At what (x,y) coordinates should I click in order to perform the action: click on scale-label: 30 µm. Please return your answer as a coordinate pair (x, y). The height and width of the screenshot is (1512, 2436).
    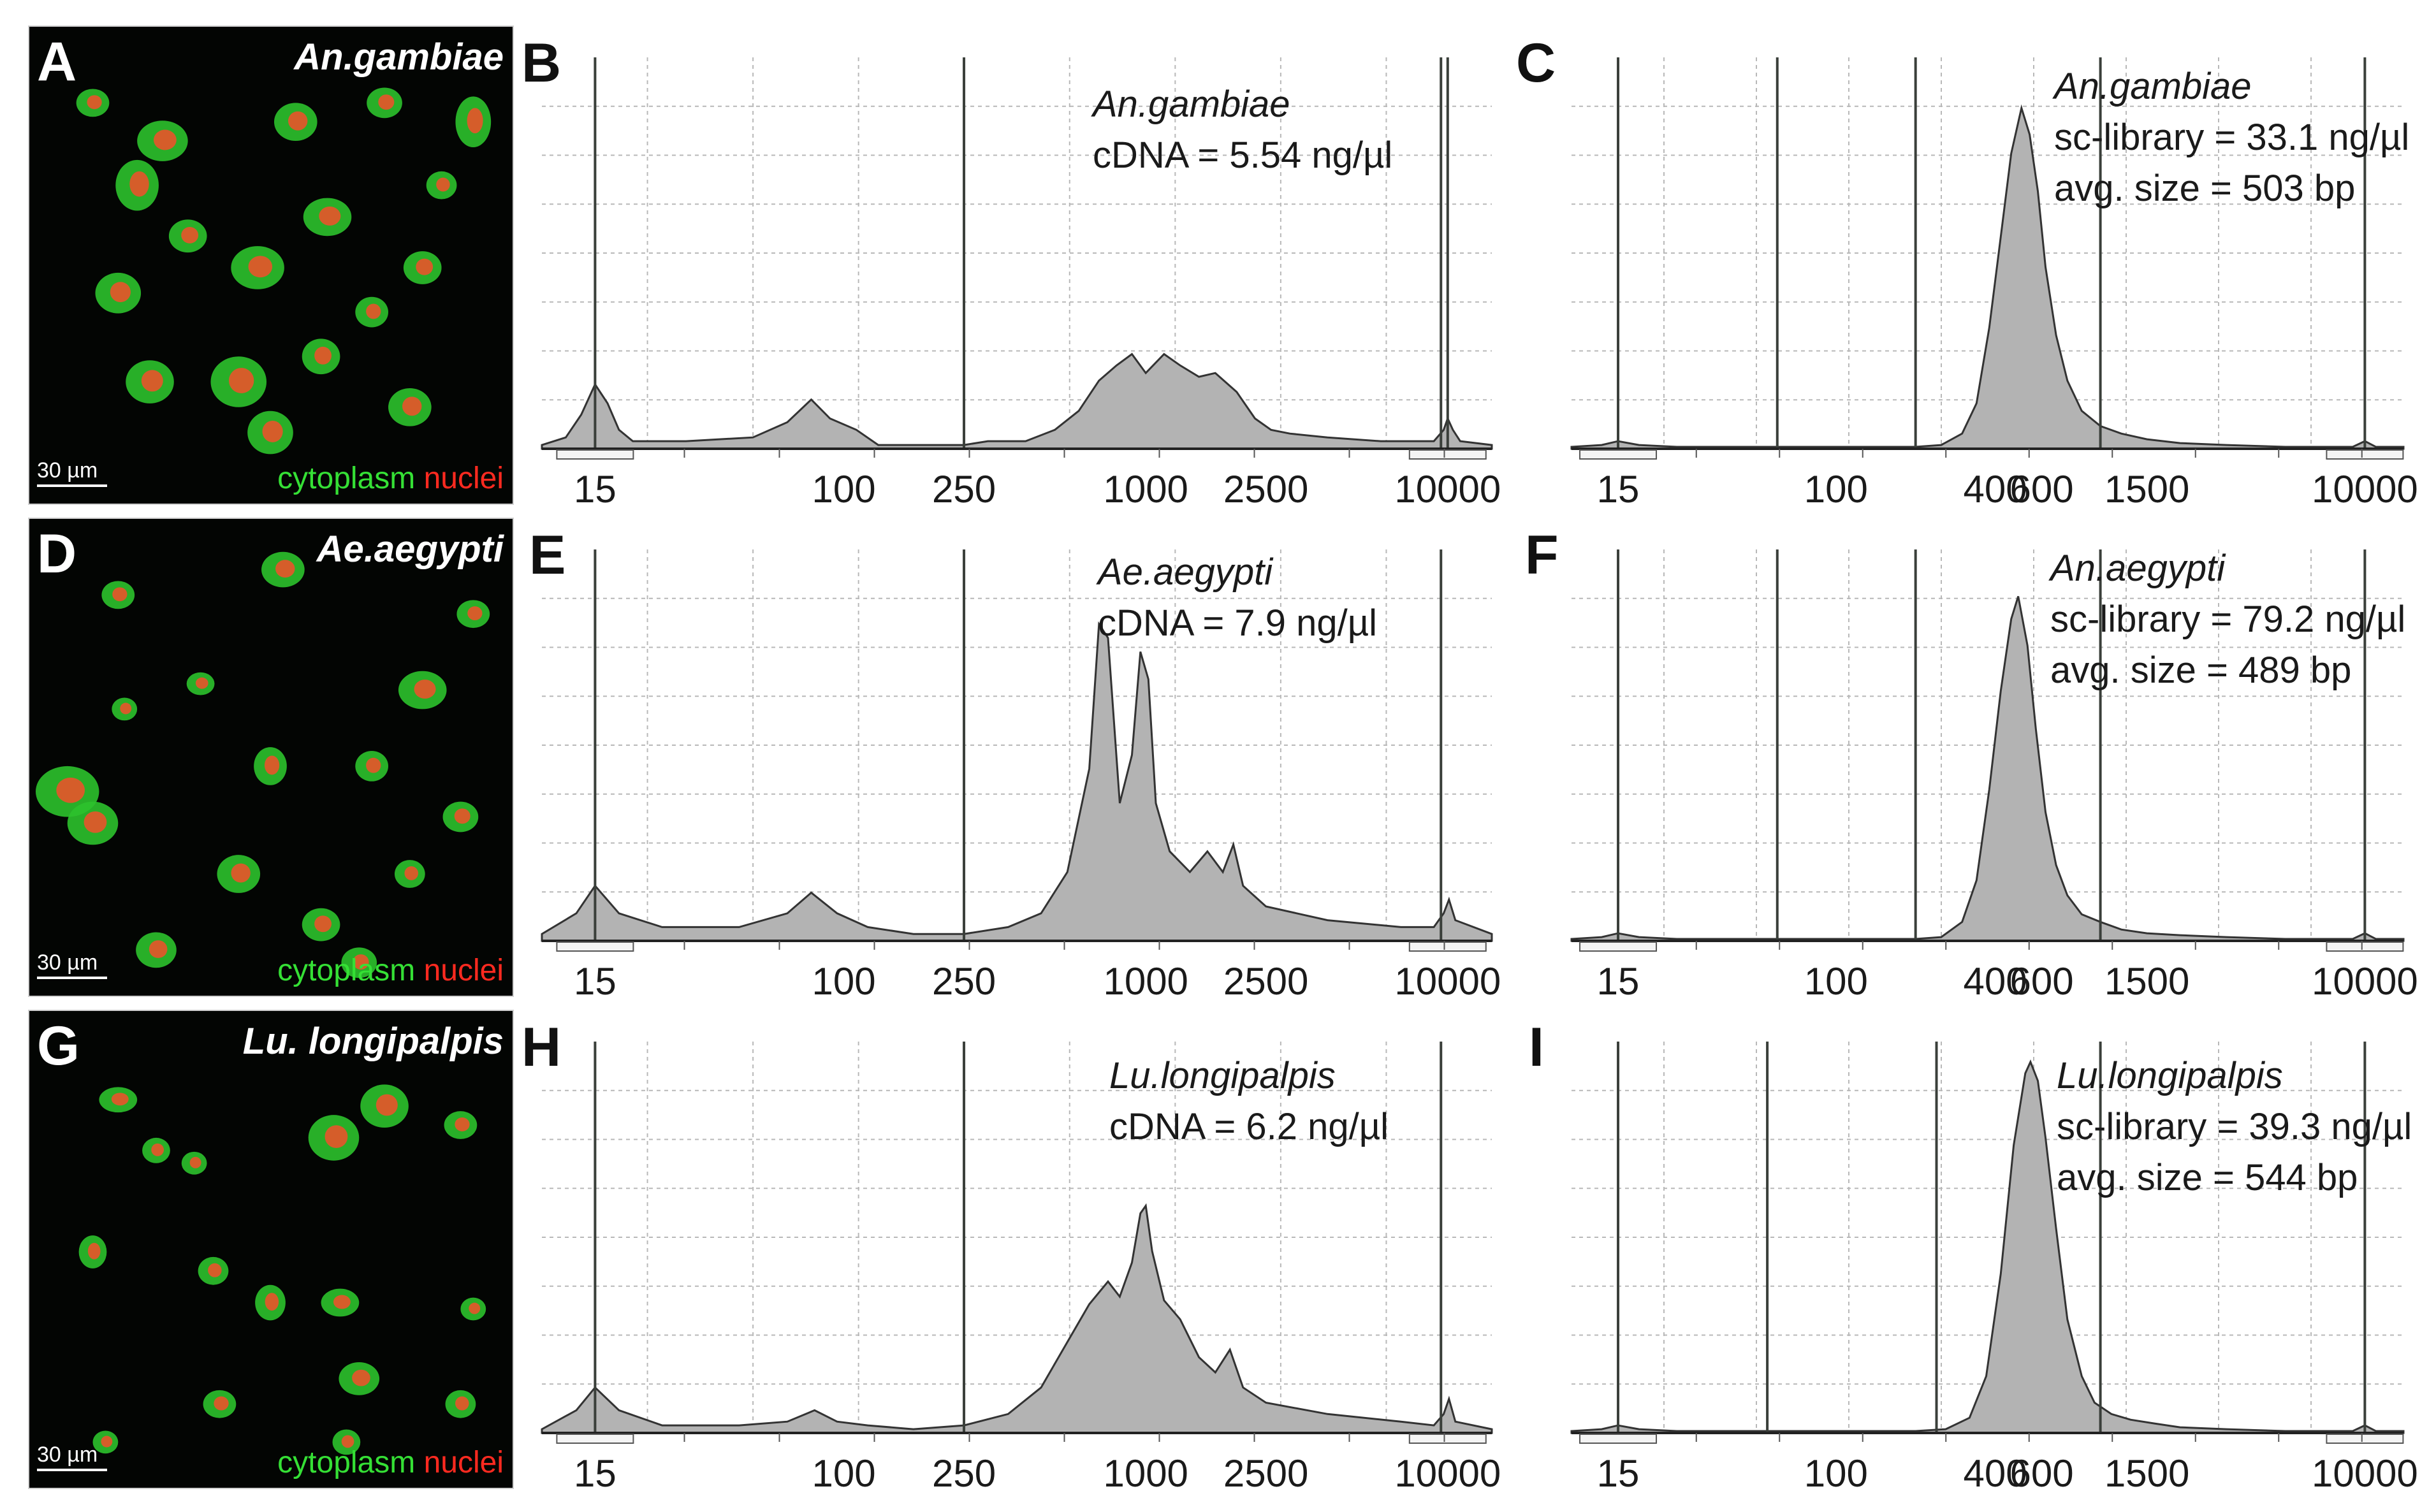
    Looking at the image, I should click on (67, 962).